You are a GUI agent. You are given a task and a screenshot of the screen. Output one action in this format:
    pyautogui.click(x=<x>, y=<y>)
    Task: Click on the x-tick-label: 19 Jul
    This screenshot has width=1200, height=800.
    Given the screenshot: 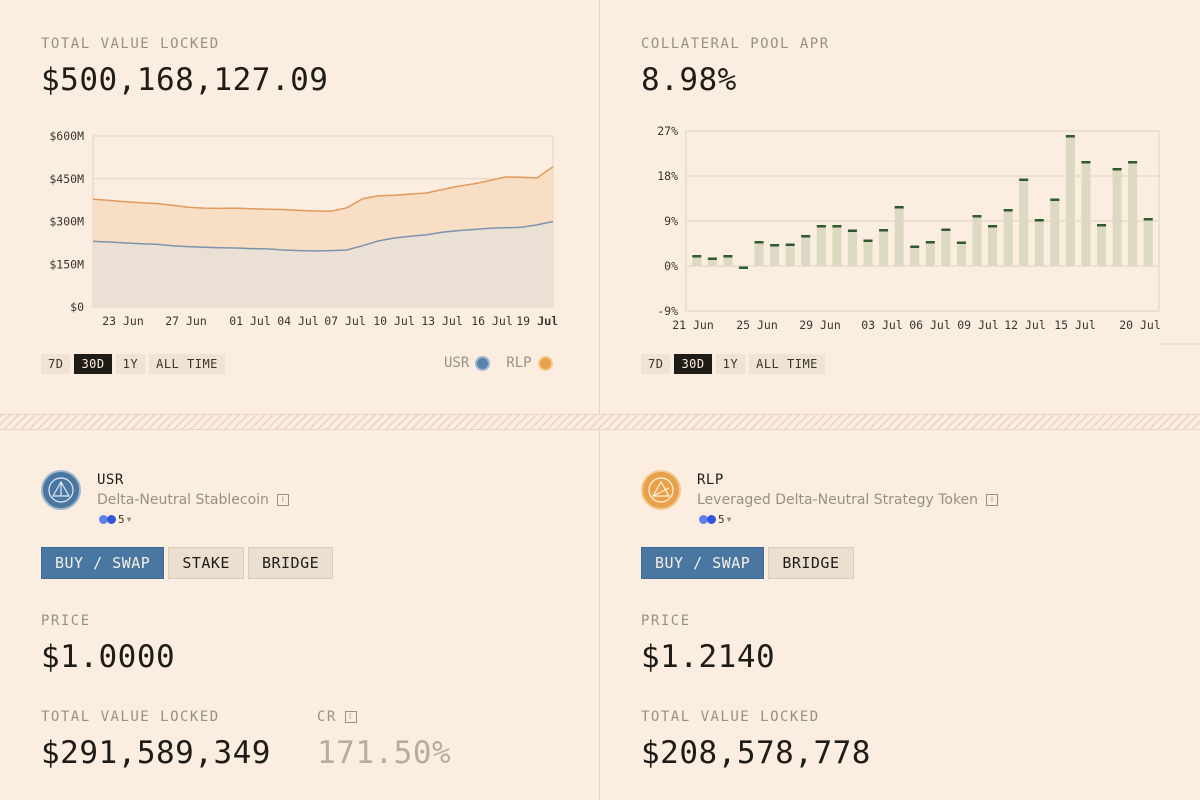 What is the action you would take?
    pyautogui.click(x=537, y=321)
    